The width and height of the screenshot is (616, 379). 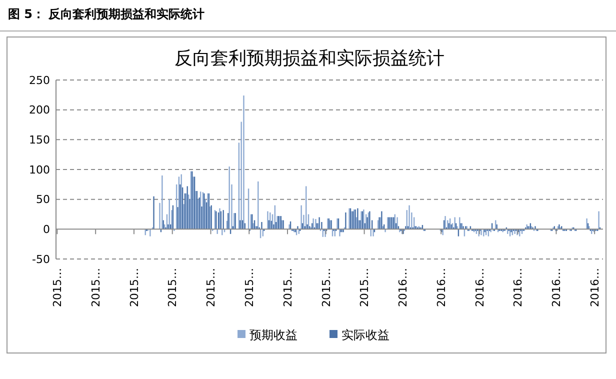 What do you see at coordinates (309, 58) in the screenshot?
I see `chart-title: 反向套利预期损益和实际损益统计` at bounding box center [309, 58].